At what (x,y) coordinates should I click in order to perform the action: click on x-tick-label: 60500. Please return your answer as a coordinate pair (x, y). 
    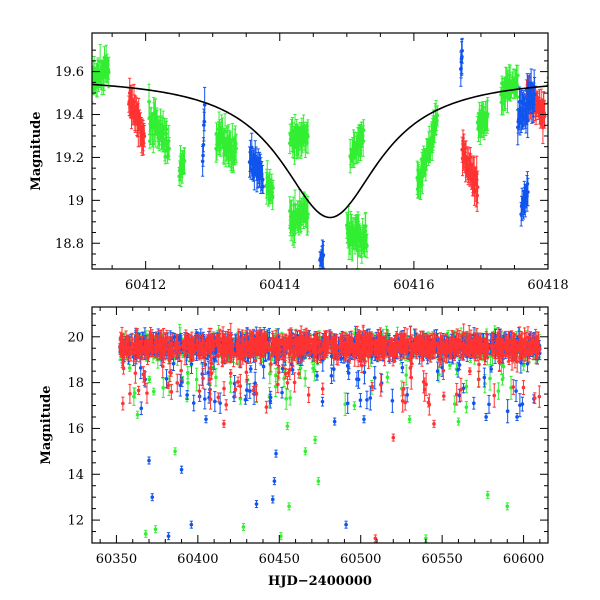
    Looking at the image, I should click on (360, 559).